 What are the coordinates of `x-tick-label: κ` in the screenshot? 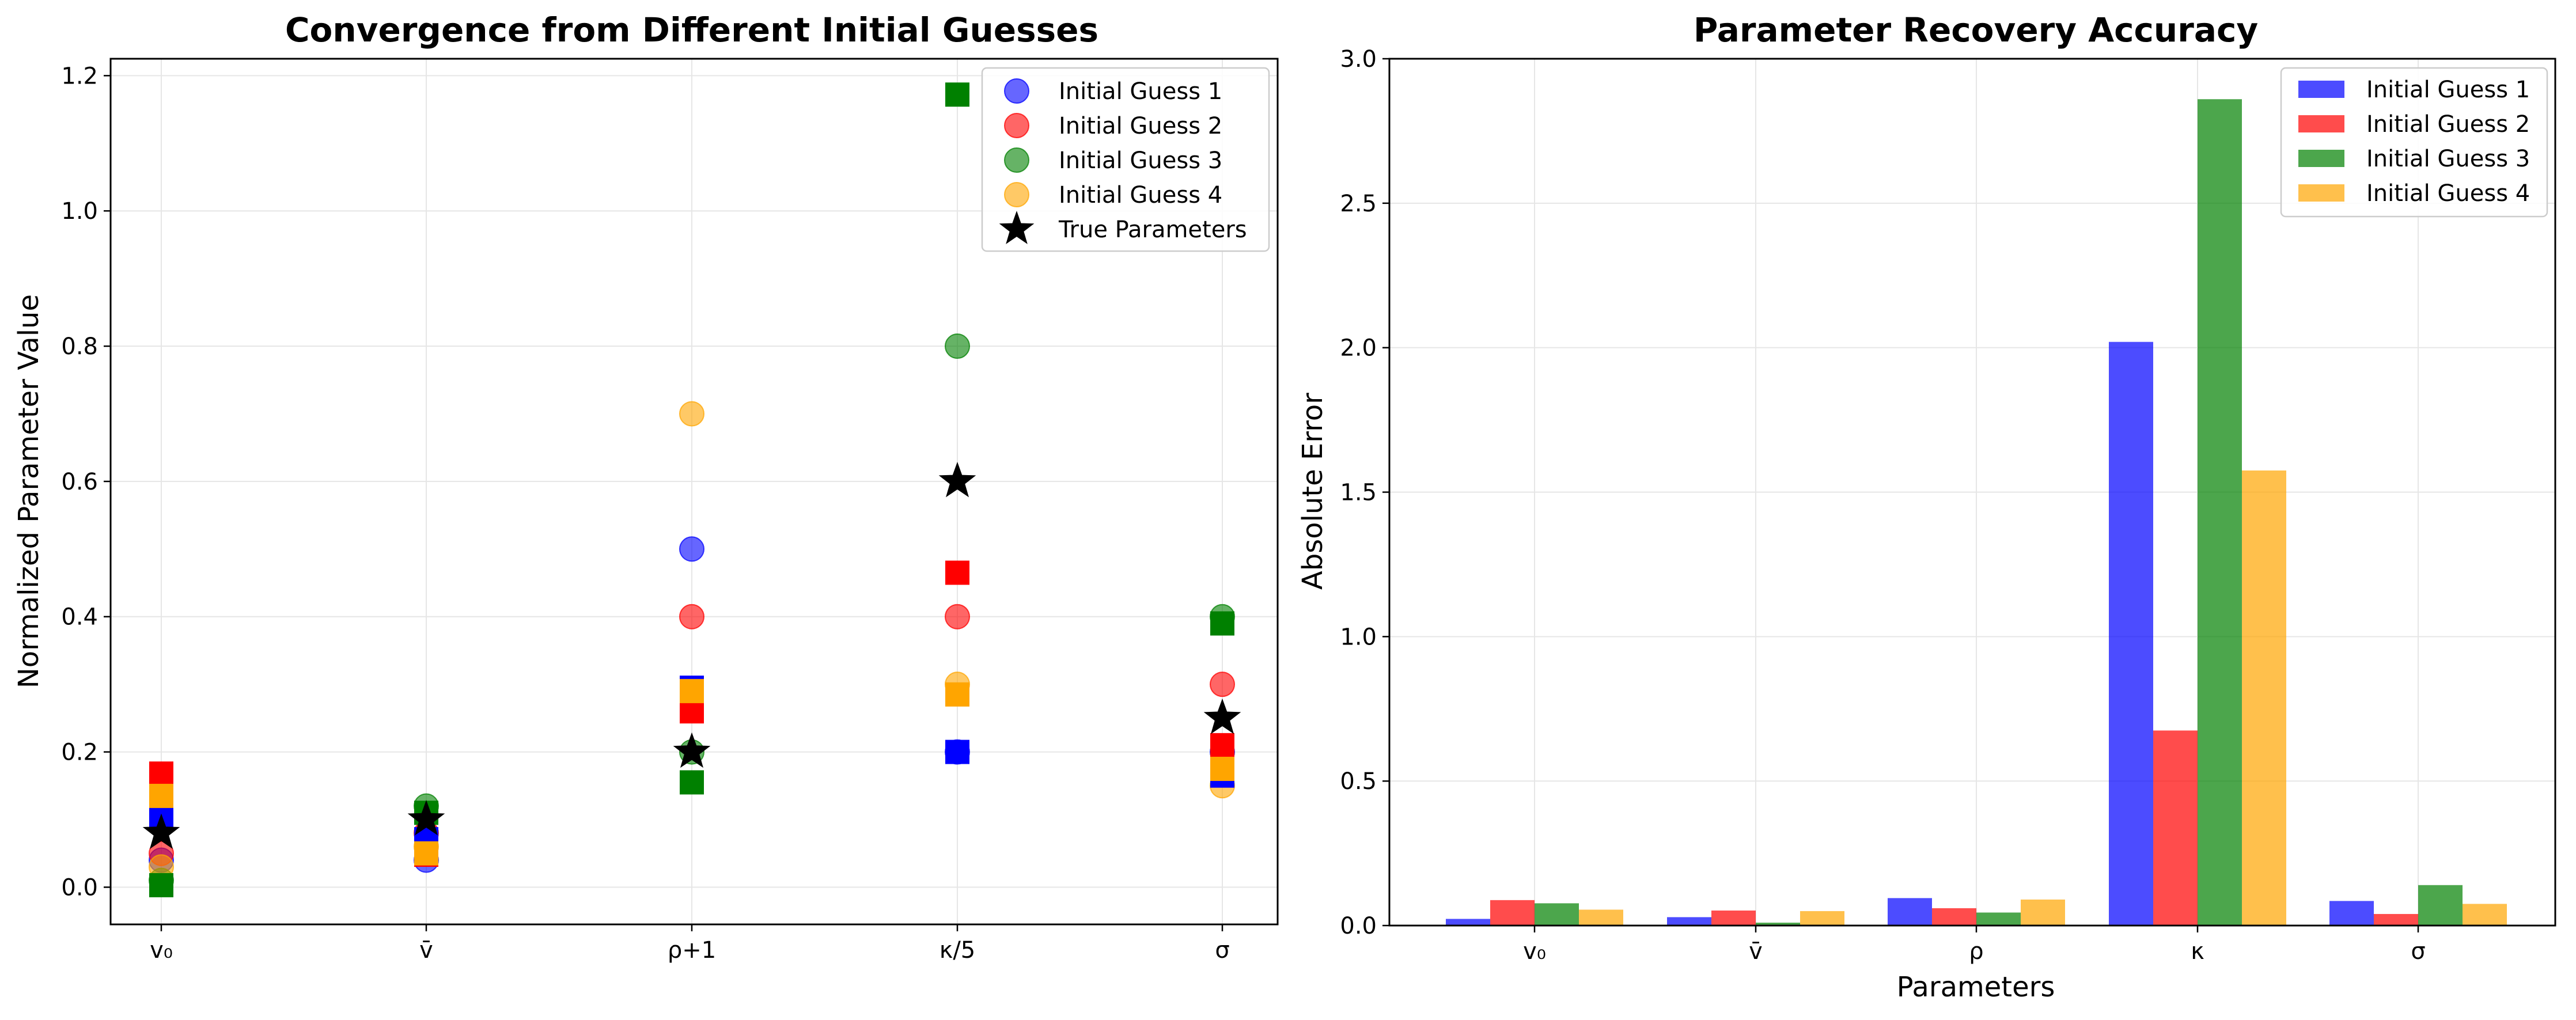 It's located at (2197, 952).